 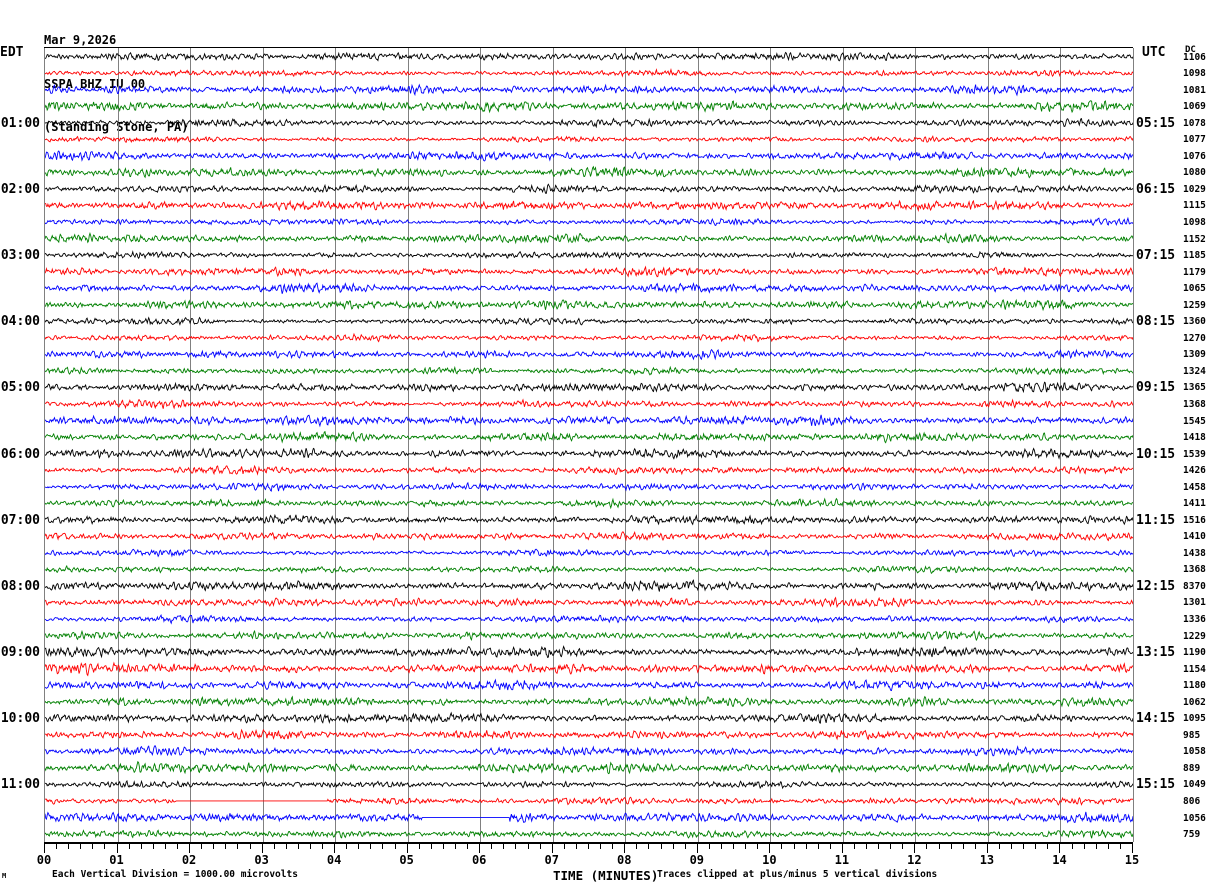 I want to click on header-date: Mar 9,2026, so click(x=80, y=40).